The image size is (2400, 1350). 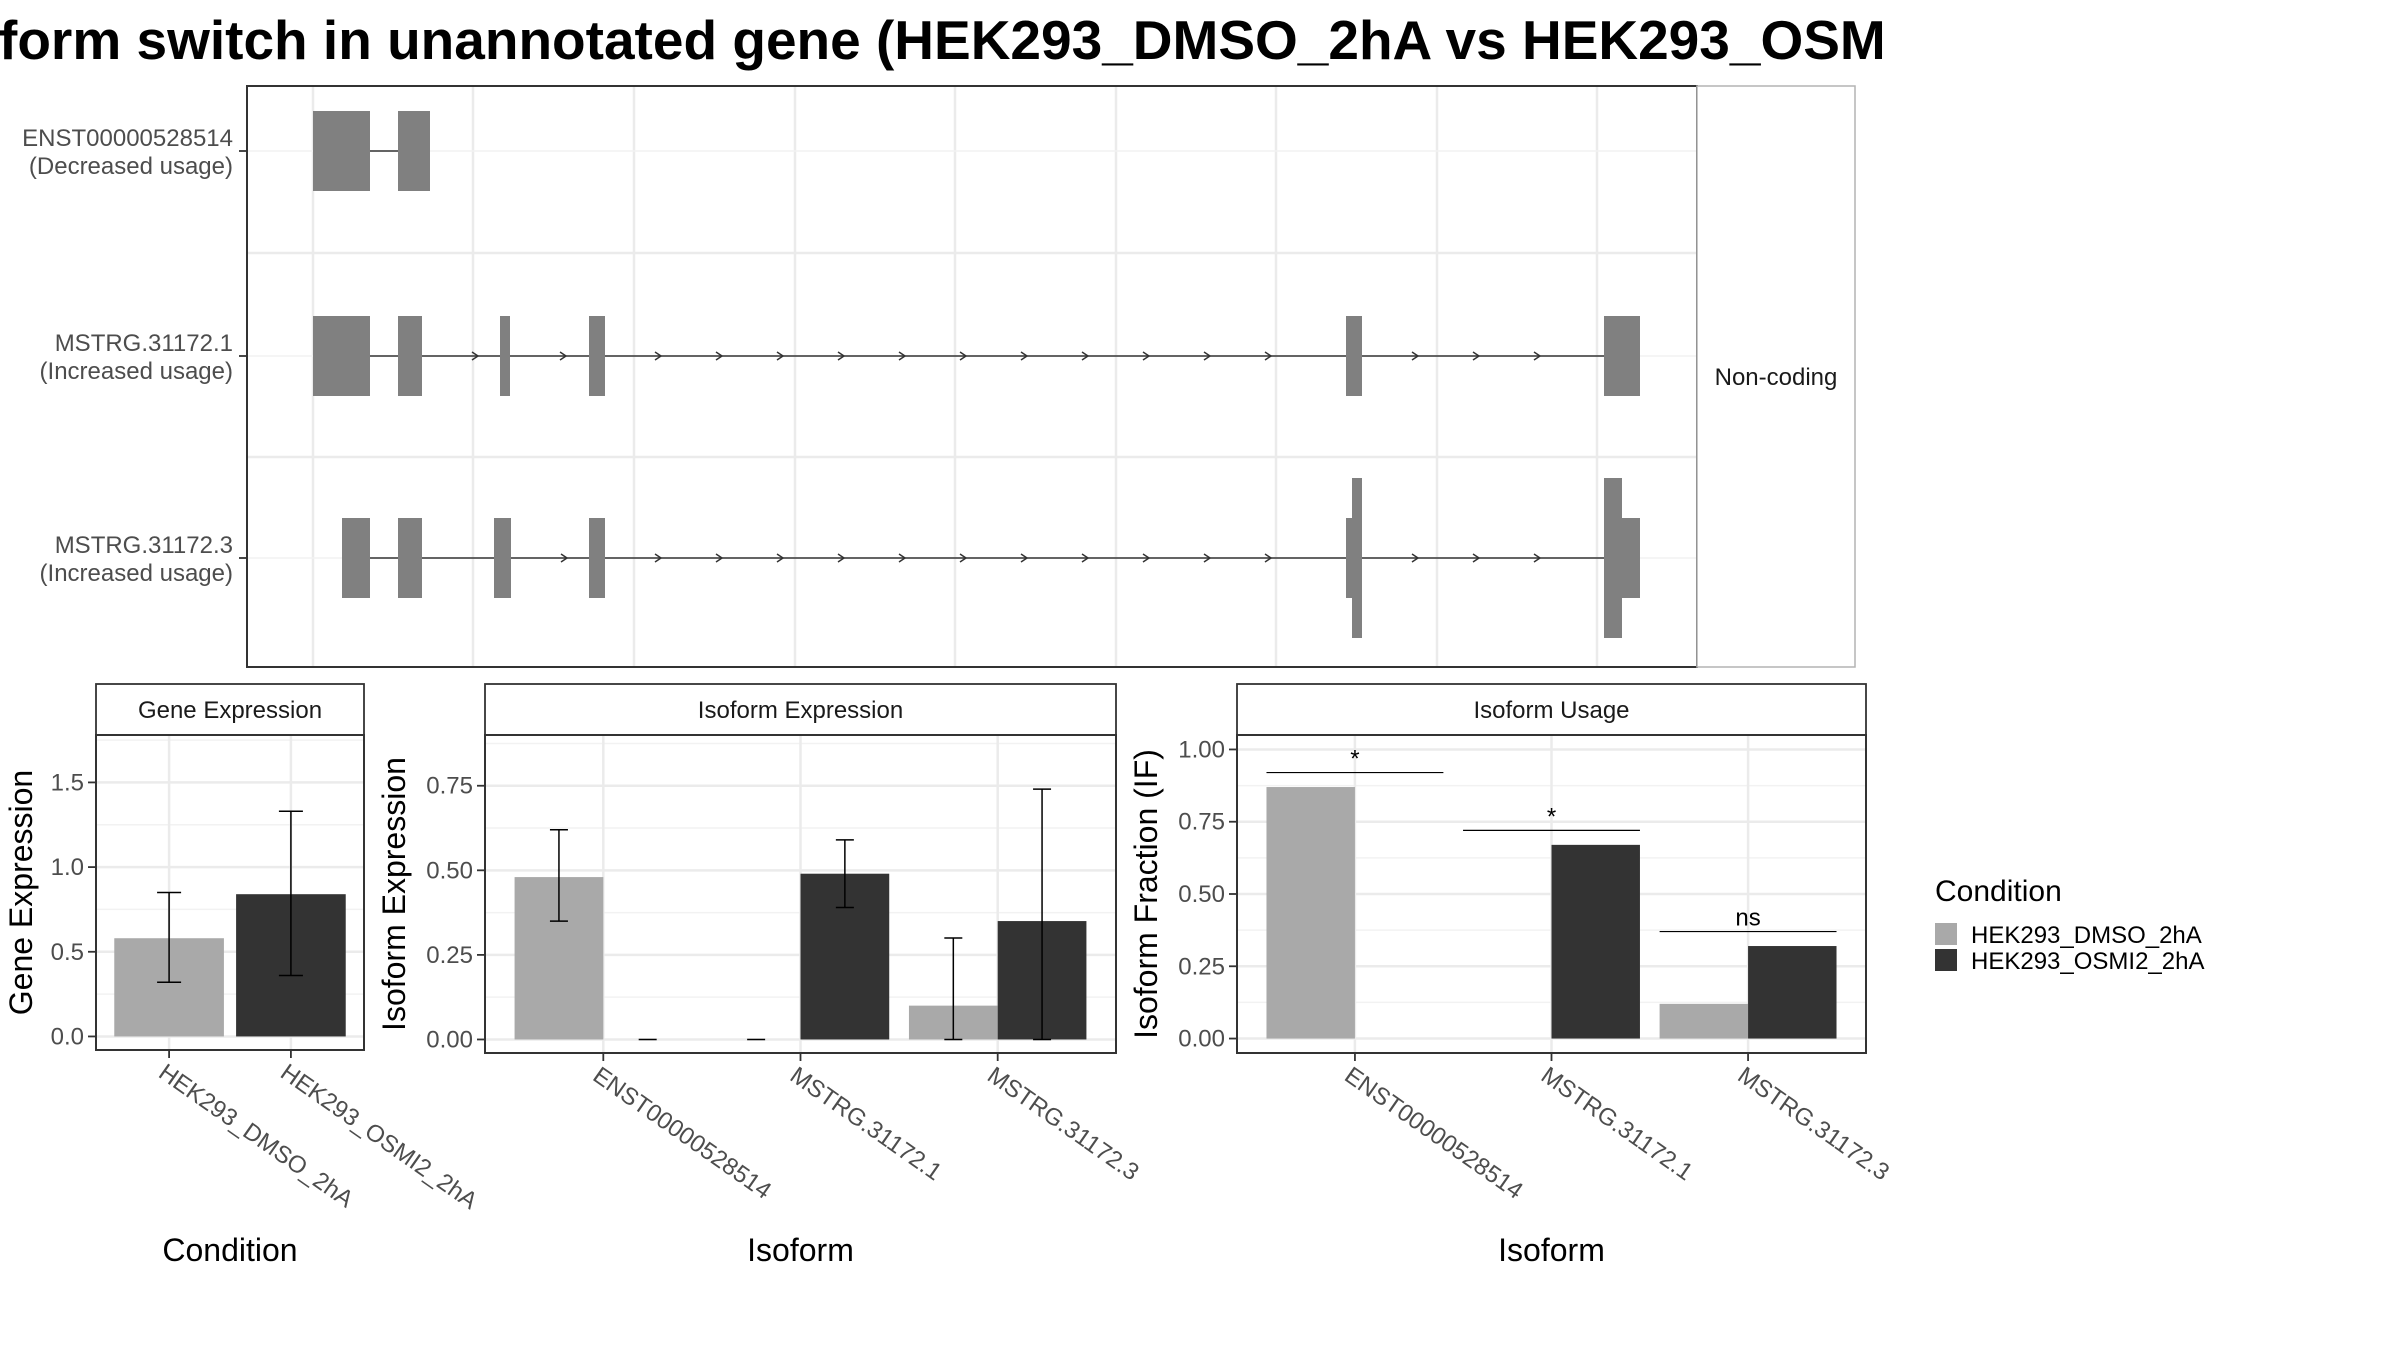 What do you see at coordinates (1747, 918) in the screenshot?
I see `significance-label: ns` at bounding box center [1747, 918].